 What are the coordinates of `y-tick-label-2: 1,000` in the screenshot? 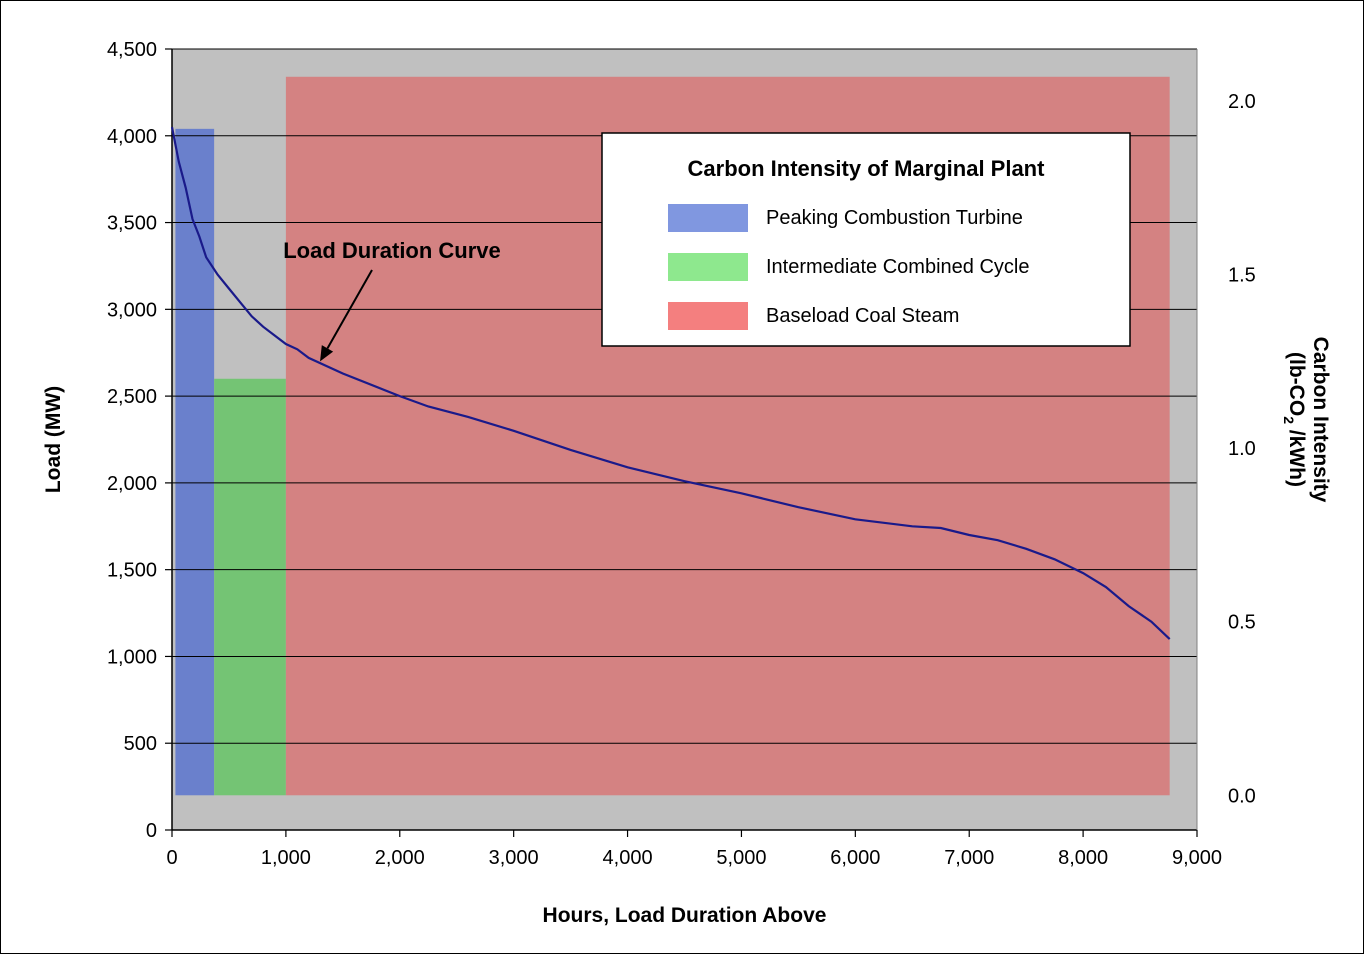 It's located at (132, 657).